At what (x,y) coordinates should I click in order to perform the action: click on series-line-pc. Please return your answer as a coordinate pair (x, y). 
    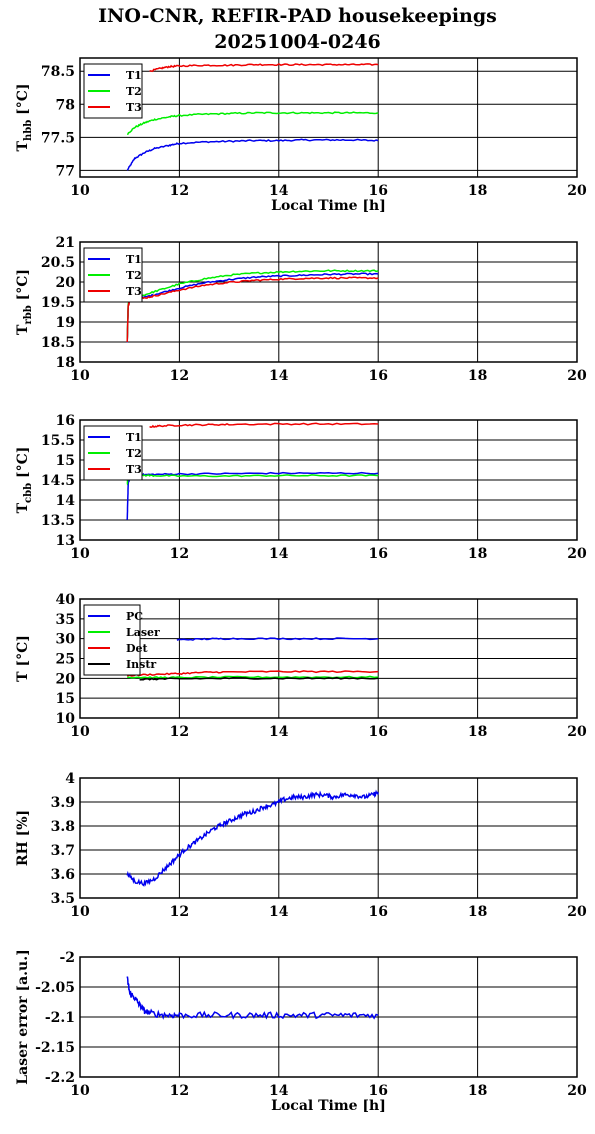
    Looking at the image, I should click on (277, 639).